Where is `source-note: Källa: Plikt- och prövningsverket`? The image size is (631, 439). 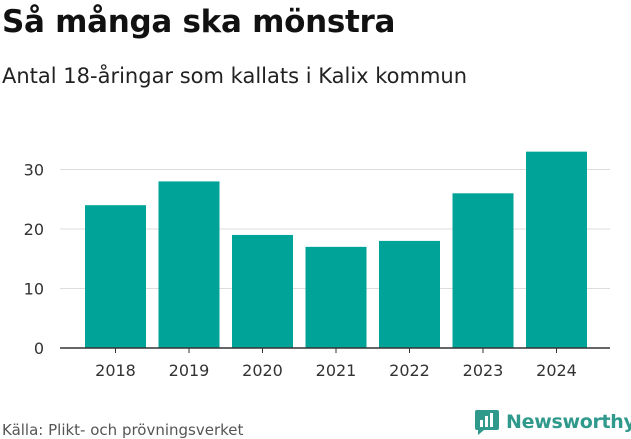
source-note: Källa: Plikt- och prövningsverket is located at coordinates (123, 430).